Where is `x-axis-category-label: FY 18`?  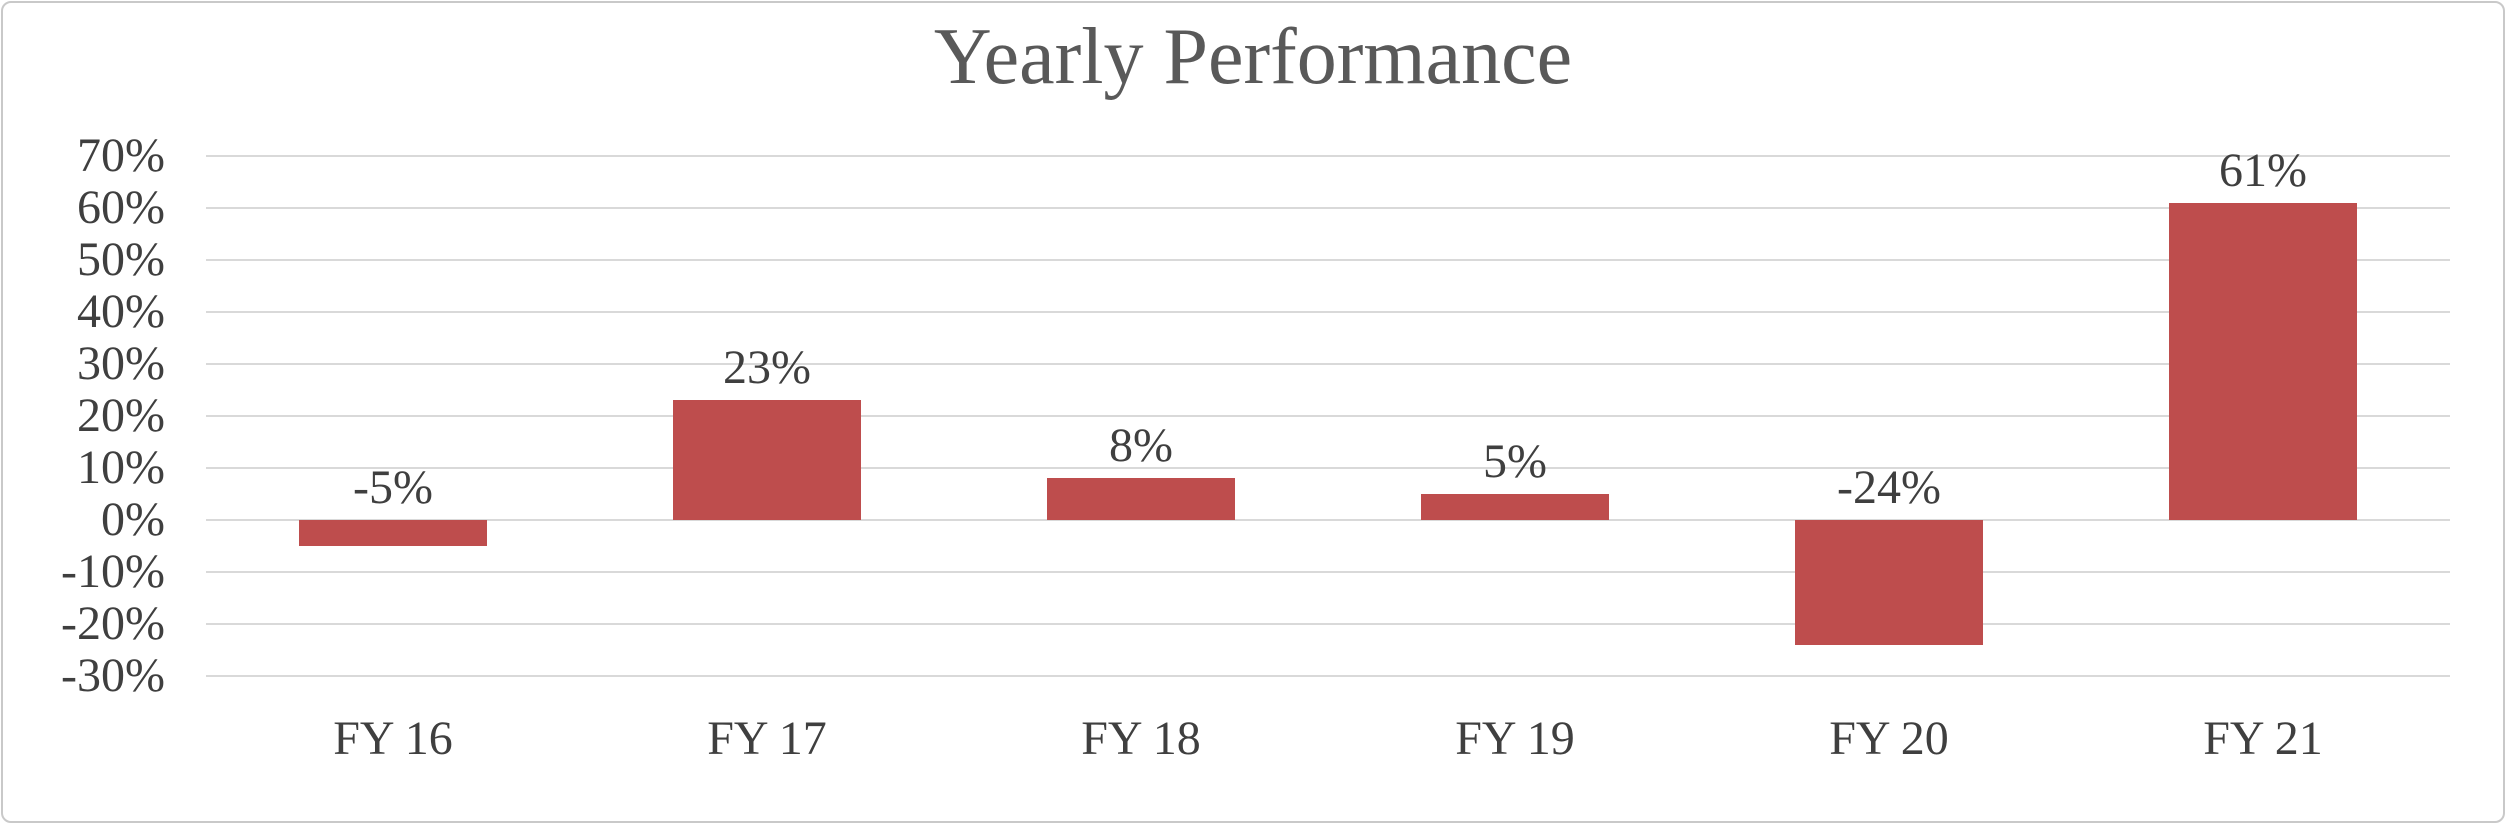
x-axis-category-label: FY 18 is located at coordinates (1141, 738).